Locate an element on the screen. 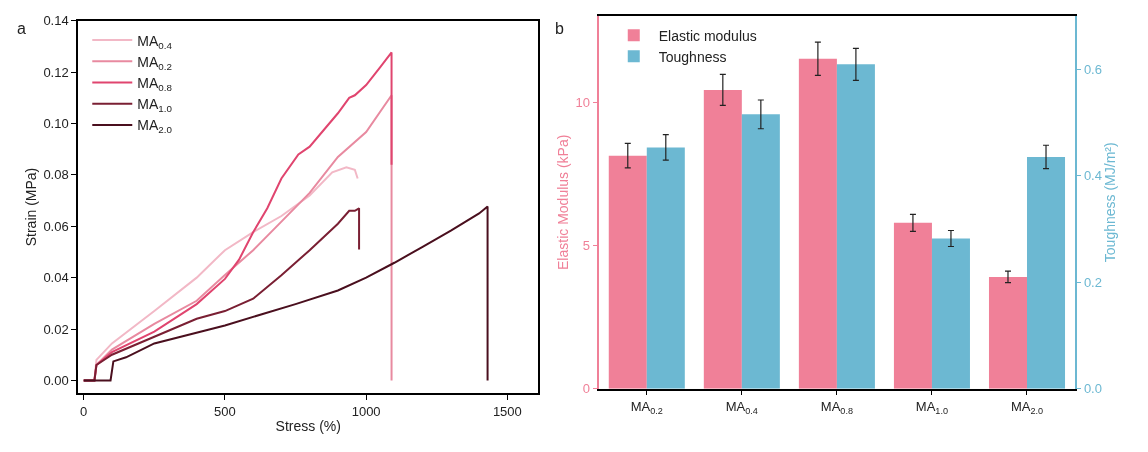 The height and width of the screenshot is (452, 1148). legend-label: Toughness is located at coordinates (692, 56).